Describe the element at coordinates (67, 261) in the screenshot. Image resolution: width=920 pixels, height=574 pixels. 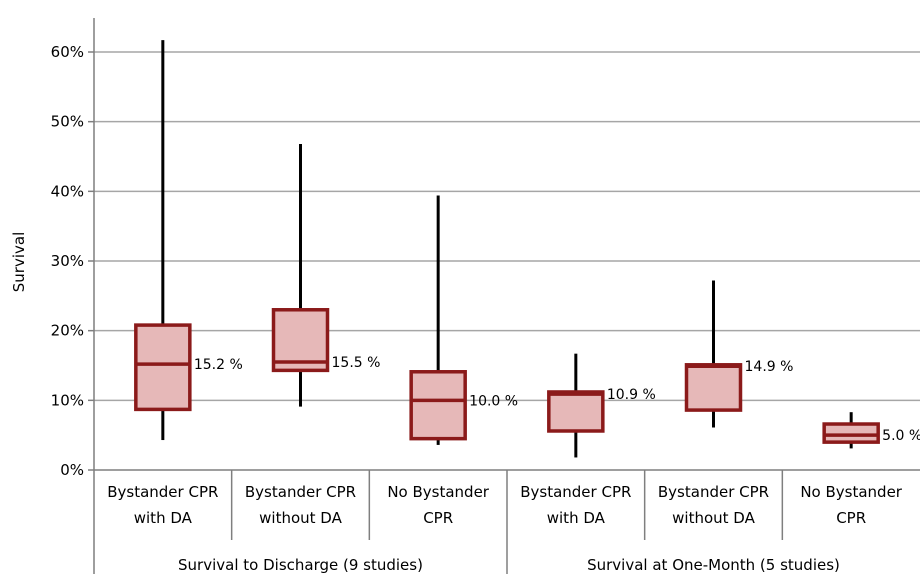
I see `y-tick-label: 30%` at that location.